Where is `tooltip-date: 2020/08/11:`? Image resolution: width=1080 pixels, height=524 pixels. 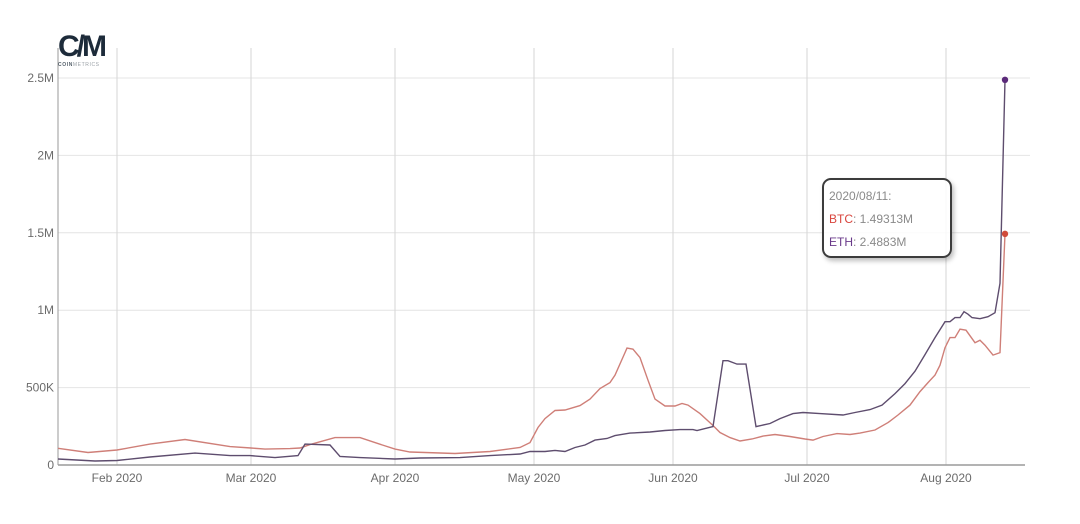
tooltip-date: 2020/08/11: is located at coordinates (860, 196).